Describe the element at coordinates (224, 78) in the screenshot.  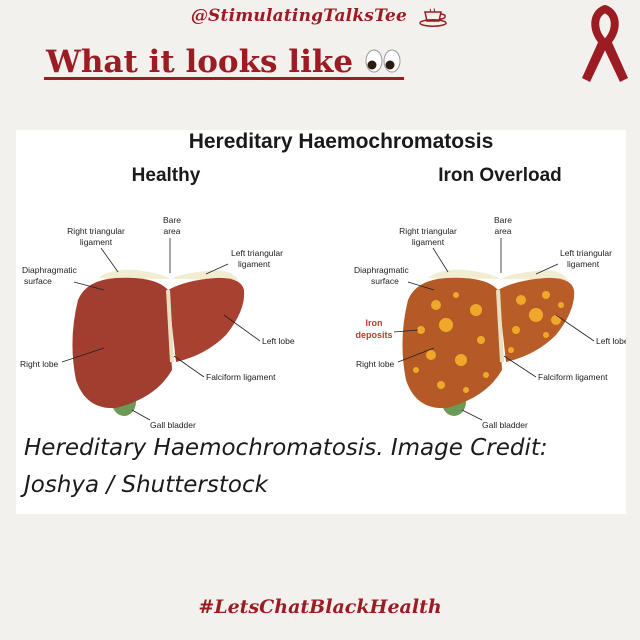
I see `heading-underline` at that location.